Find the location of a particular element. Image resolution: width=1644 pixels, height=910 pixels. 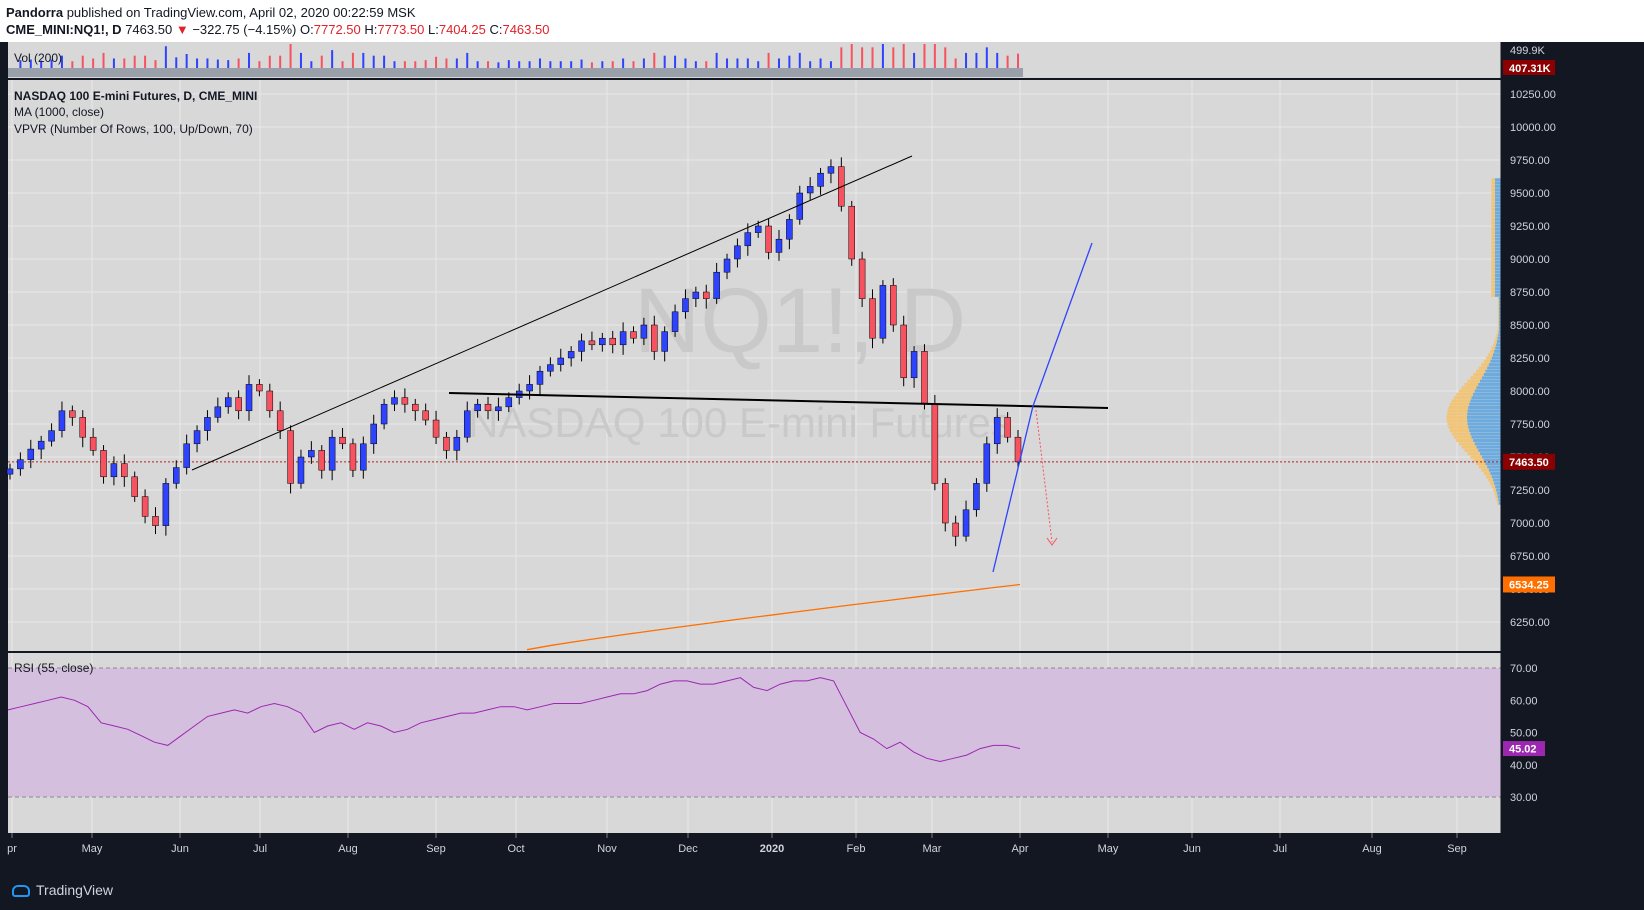

time-tick-label: Aug is located at coordinates (348, 849).